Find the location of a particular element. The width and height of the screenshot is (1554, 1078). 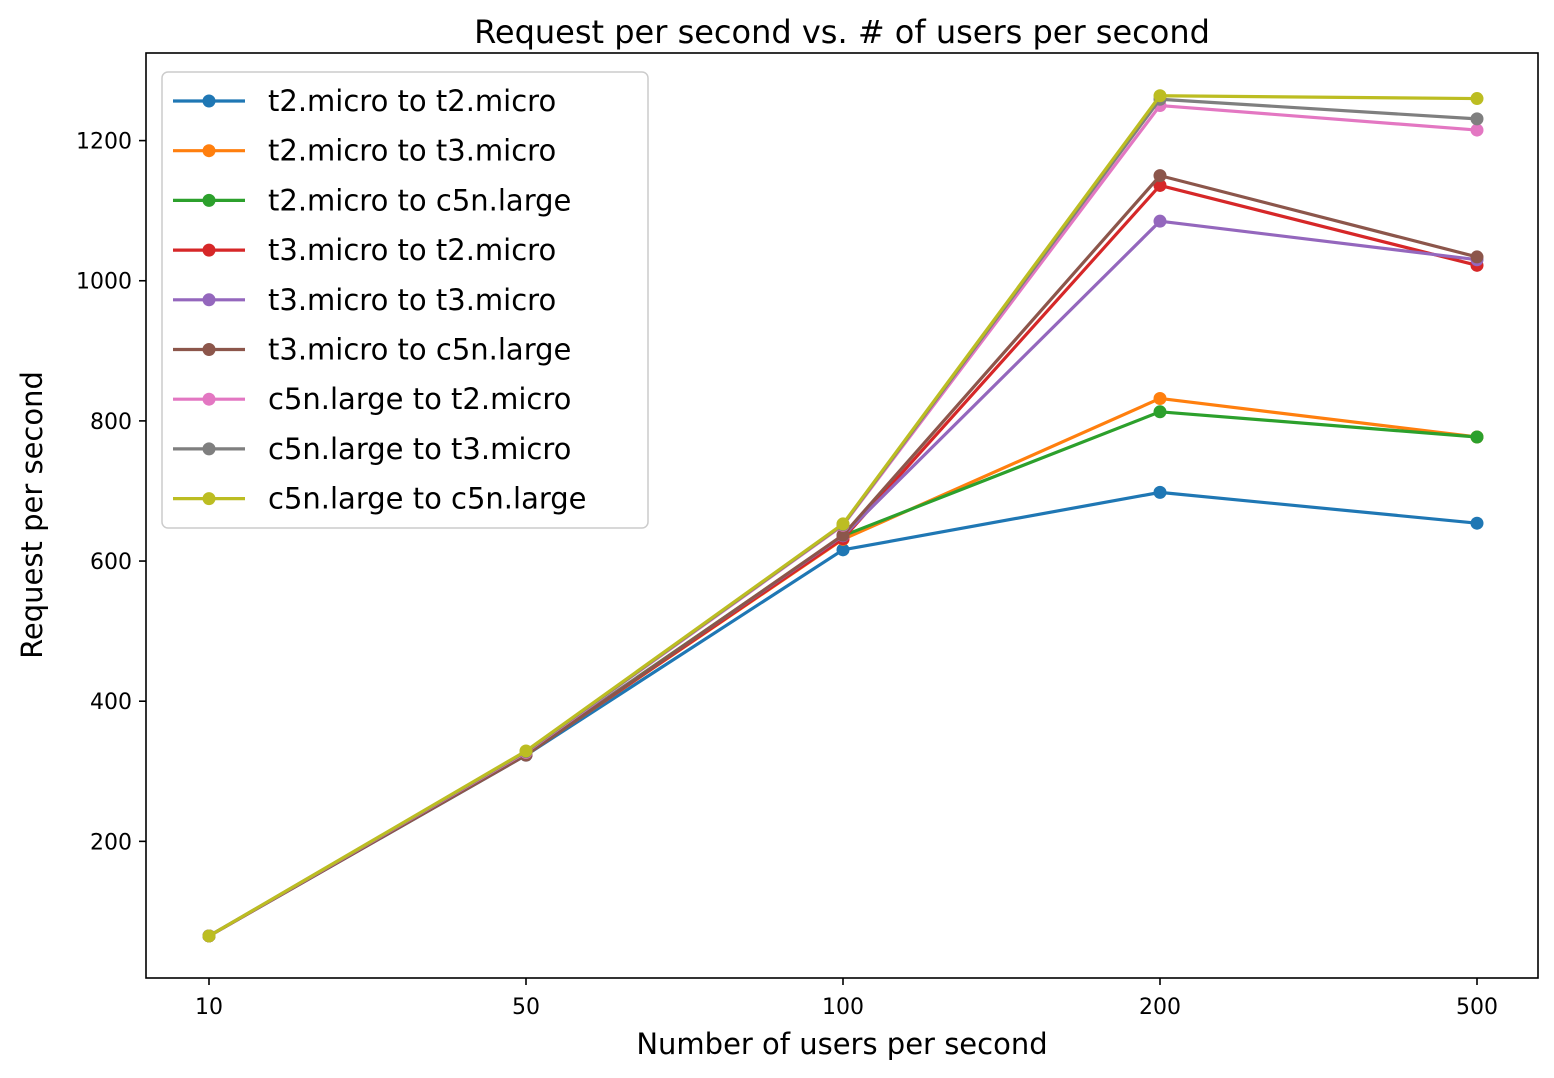

legend-entry: t3.micro to c5n.large is located at coordinates (372, 350).